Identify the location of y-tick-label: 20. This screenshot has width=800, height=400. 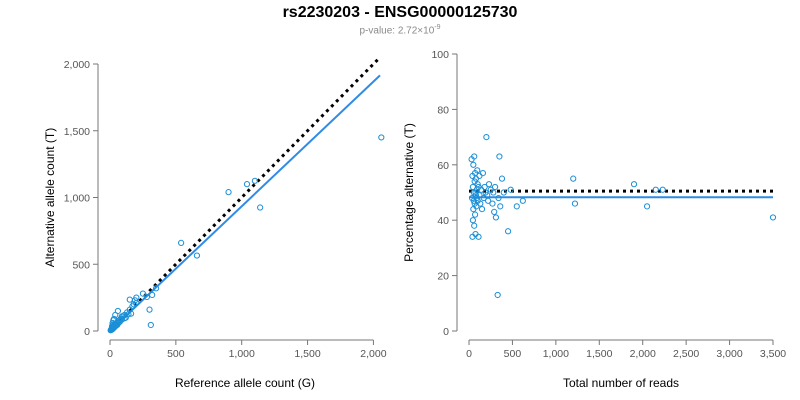
(443, 277).